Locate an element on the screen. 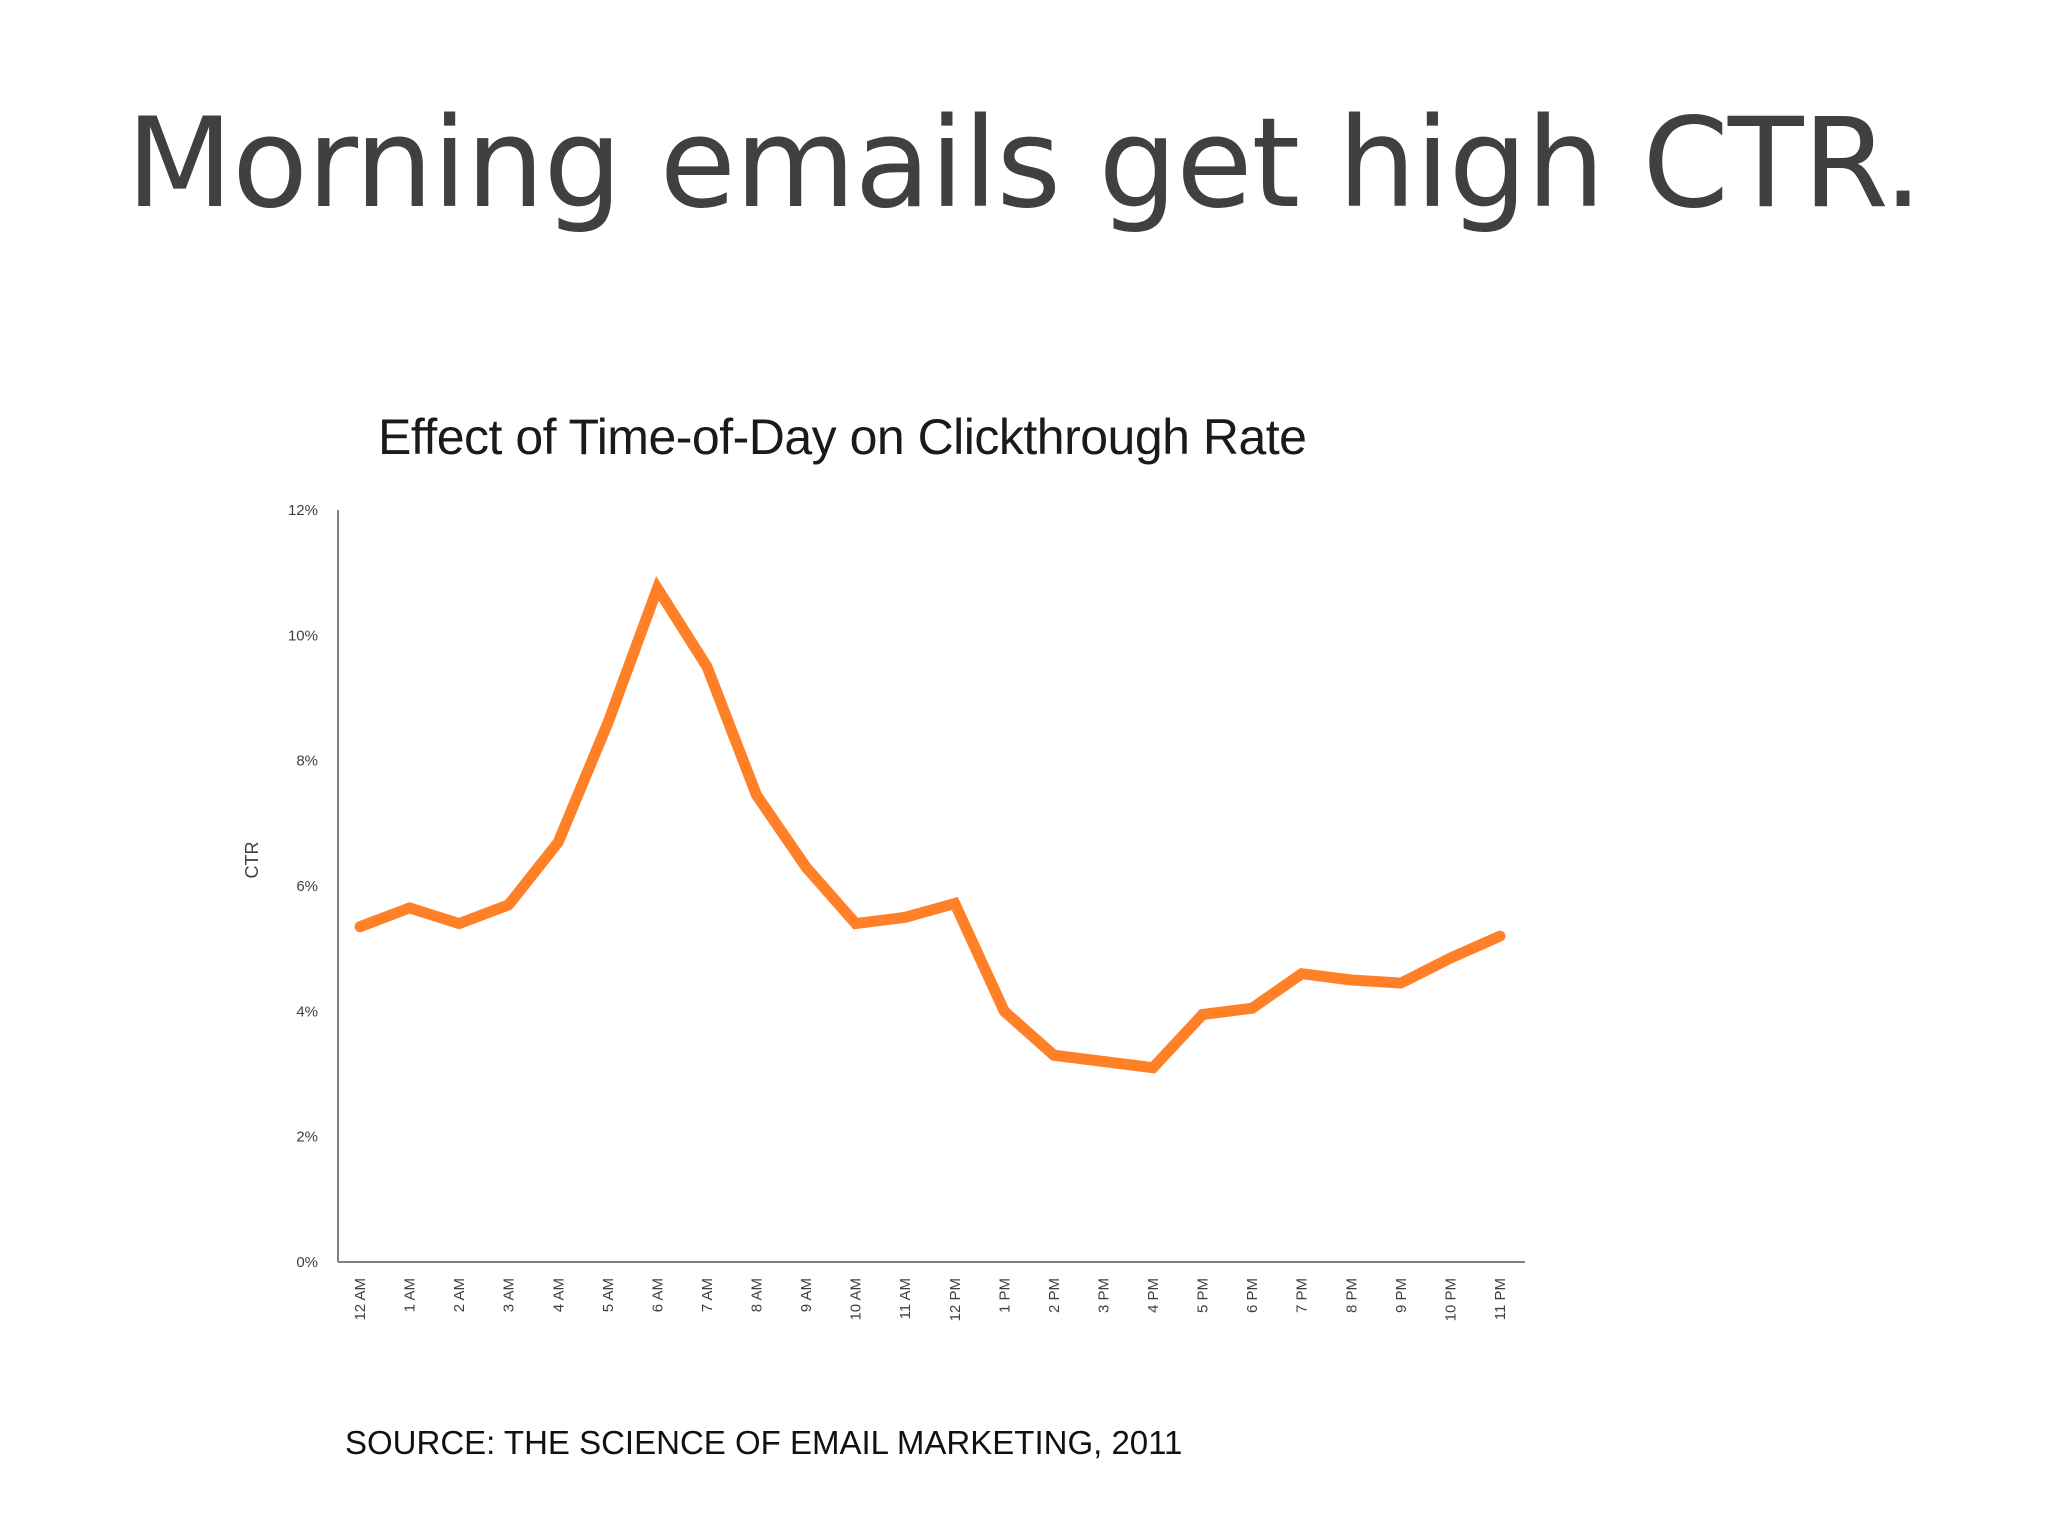  x-tick-label: 9 PM is located at coordinates (1401, 1295).